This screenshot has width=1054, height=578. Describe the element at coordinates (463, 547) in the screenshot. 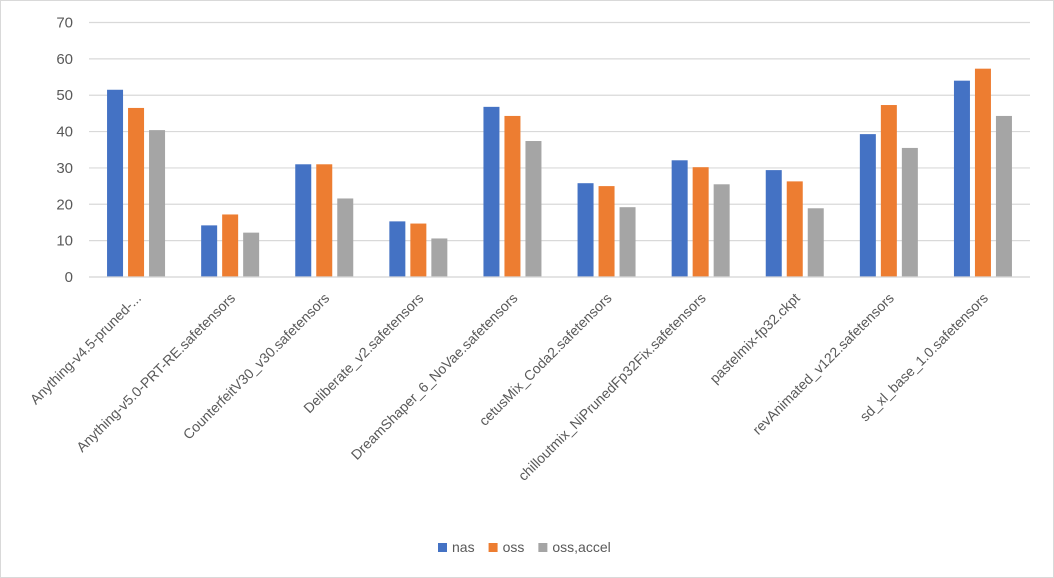

I see `legend-label: nas` at that location.